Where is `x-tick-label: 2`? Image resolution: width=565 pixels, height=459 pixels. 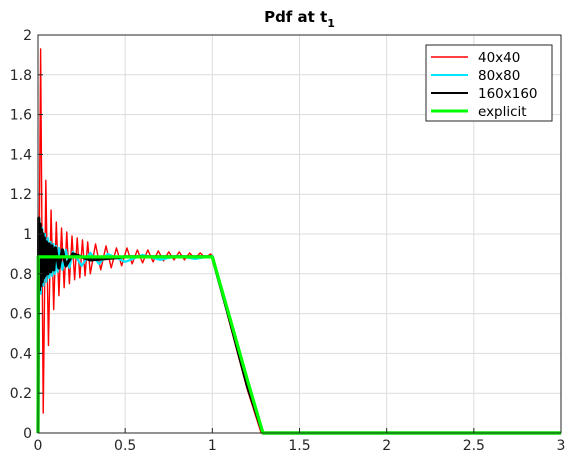
x-tick-label: 2 is located at coordinates (386, 446).